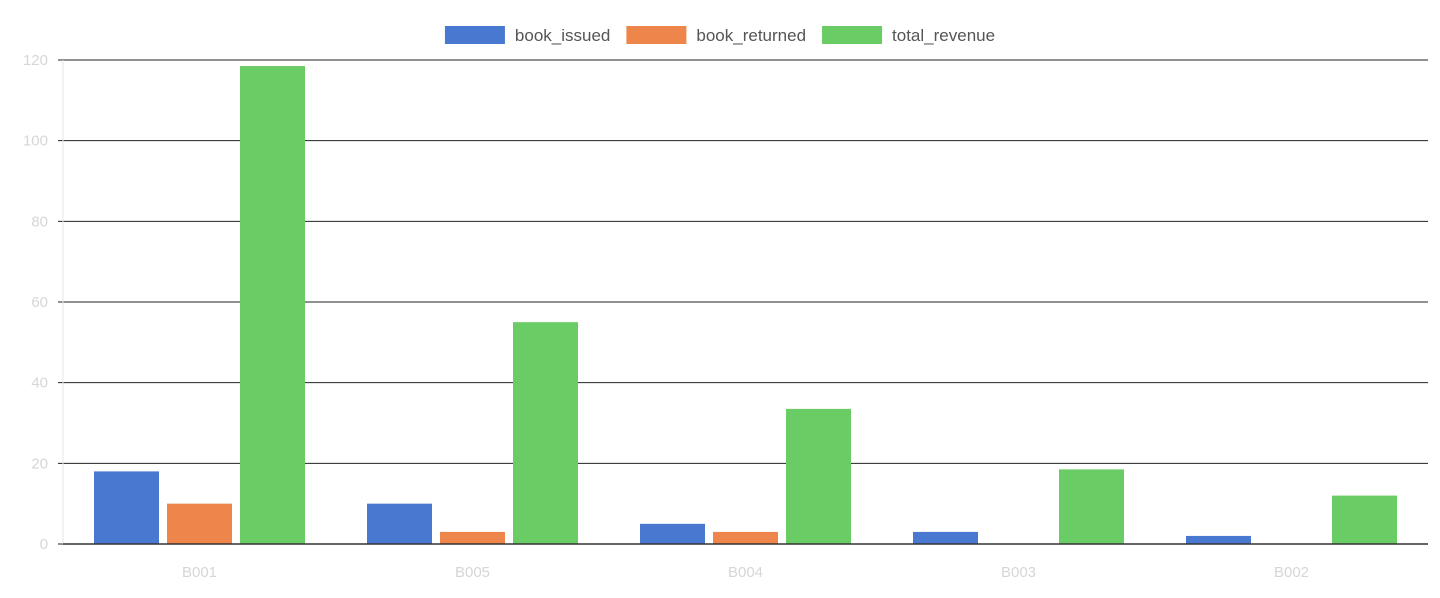  I want to click on legend-label: book_returned, so click(751, 35).